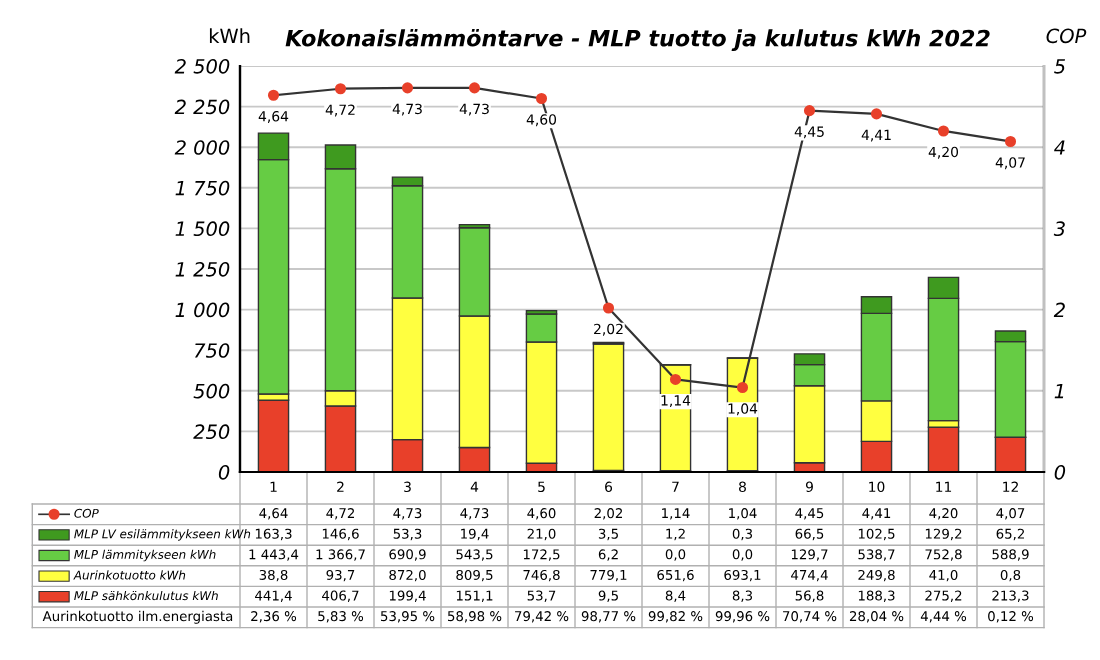  I want to click on y-tick-label: 1 000, so click(202, 310).